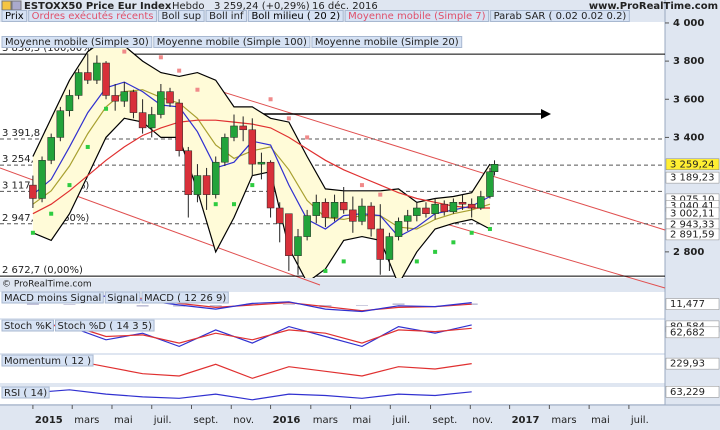  I want to click on legend-item: Parab SAR ( 0.02 0.02 0.2), so click(560, 16).